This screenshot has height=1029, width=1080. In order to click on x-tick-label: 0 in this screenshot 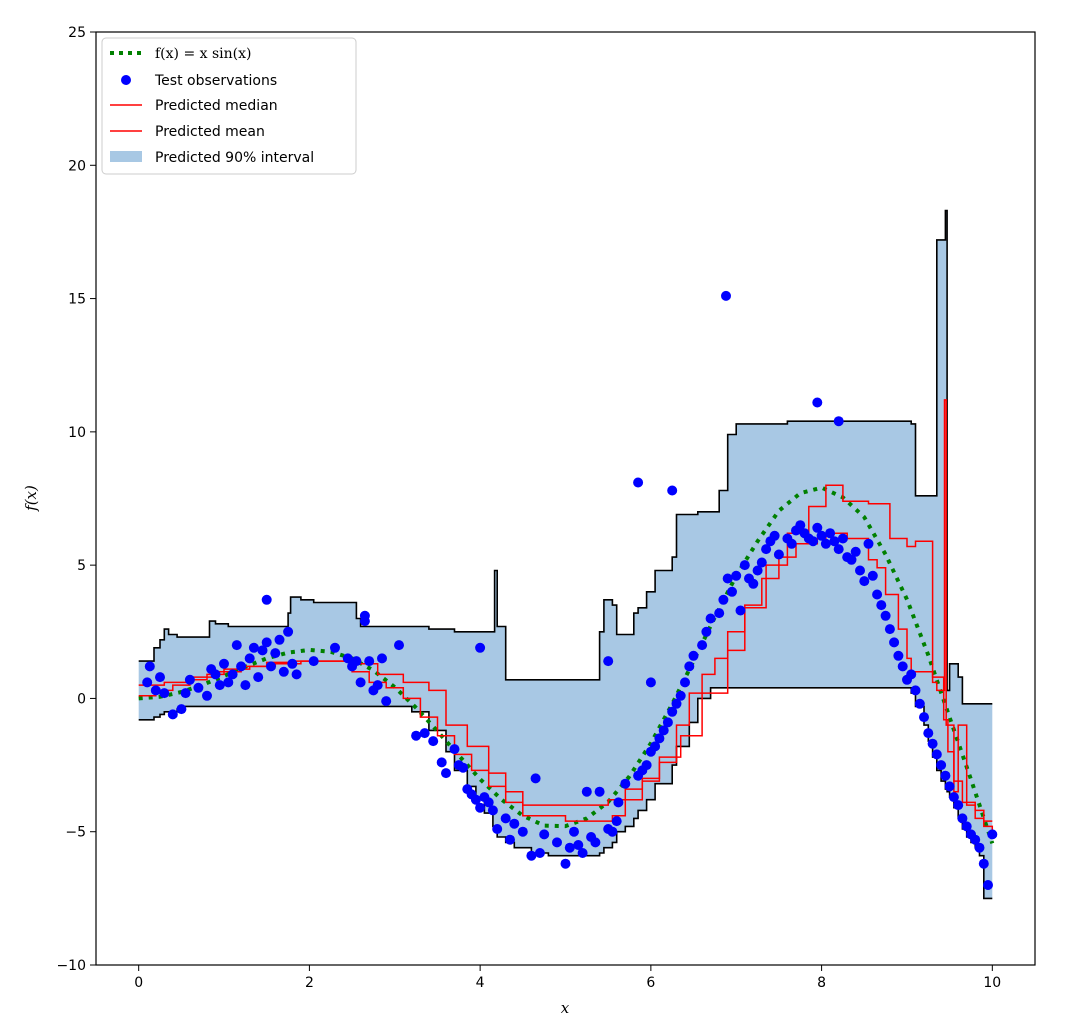, I will do `click(138, 983)`.